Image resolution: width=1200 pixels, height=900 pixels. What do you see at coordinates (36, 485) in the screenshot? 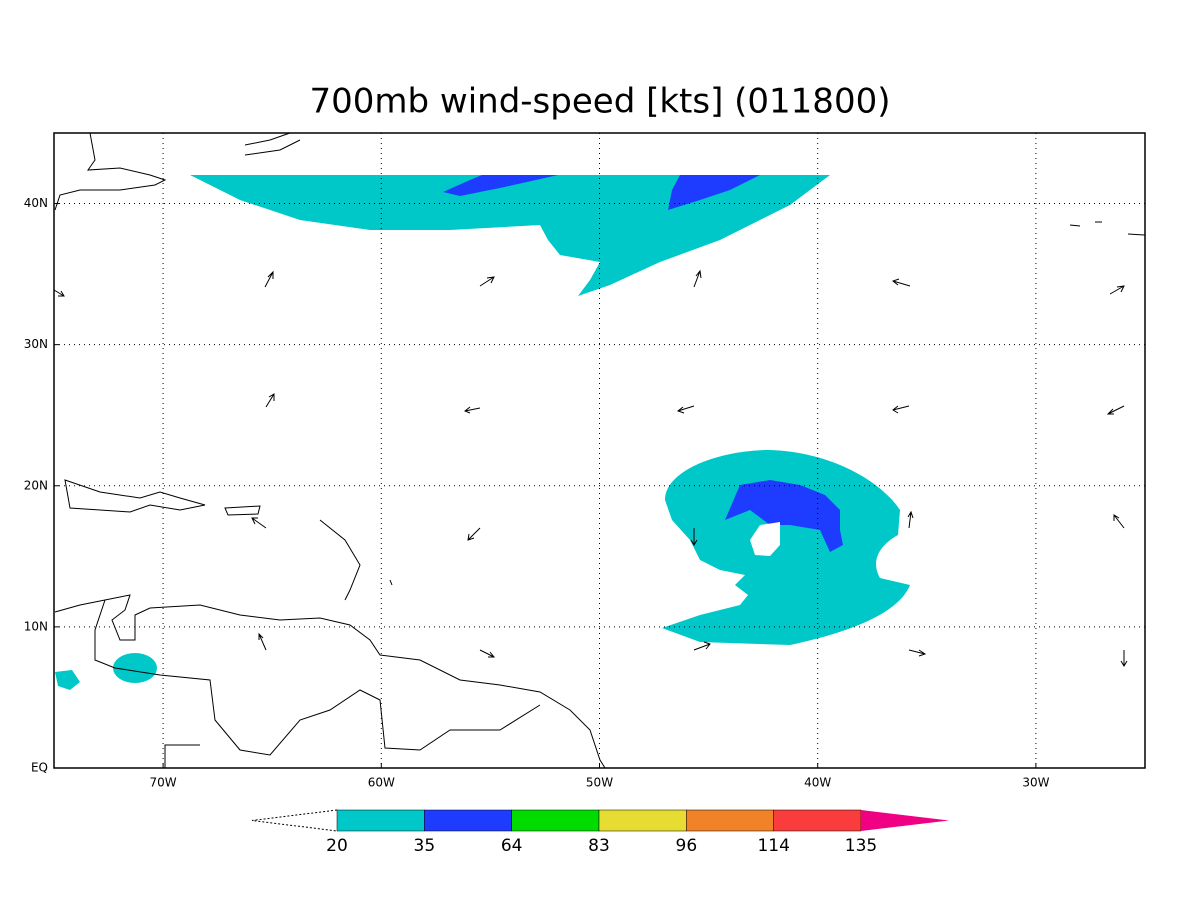
I see `y-tick-label: 20N` at bounding box center [36, 485].